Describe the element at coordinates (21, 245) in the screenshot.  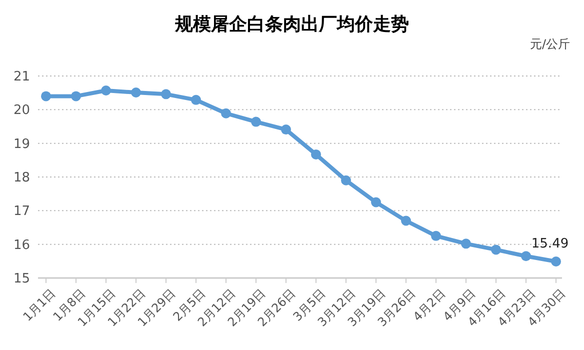
I see `y-tick-label: 16` at that location.